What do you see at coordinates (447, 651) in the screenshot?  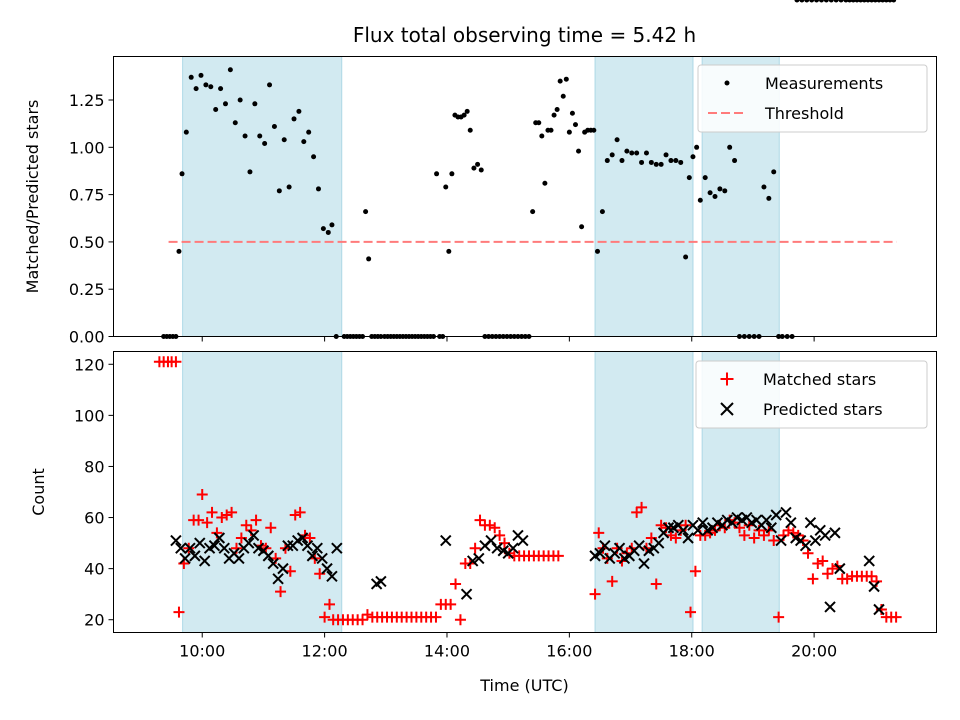 I see `xtick-label: 14:00` at bounding box center [447, 651].